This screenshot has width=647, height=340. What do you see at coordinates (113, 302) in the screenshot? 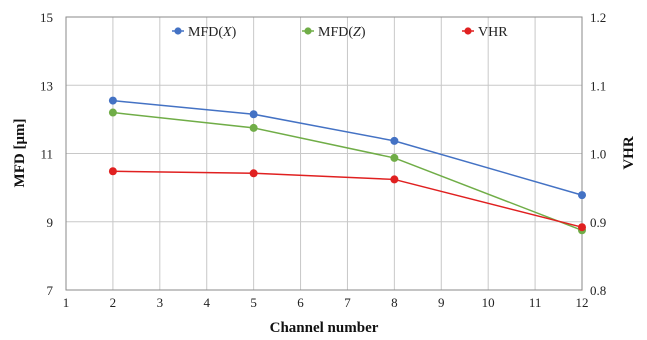
I see `x-tick-label: 2` at bounding box center [113, 302].